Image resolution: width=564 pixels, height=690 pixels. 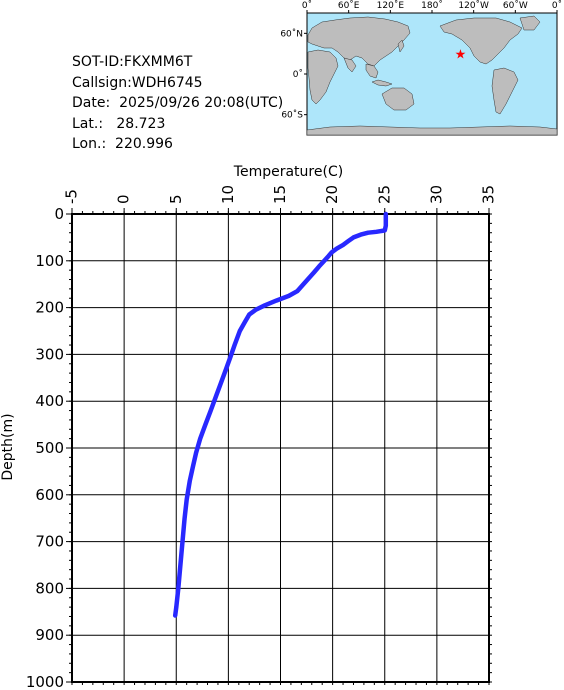 I want to click on land-australia, so click(x=398, y=99).